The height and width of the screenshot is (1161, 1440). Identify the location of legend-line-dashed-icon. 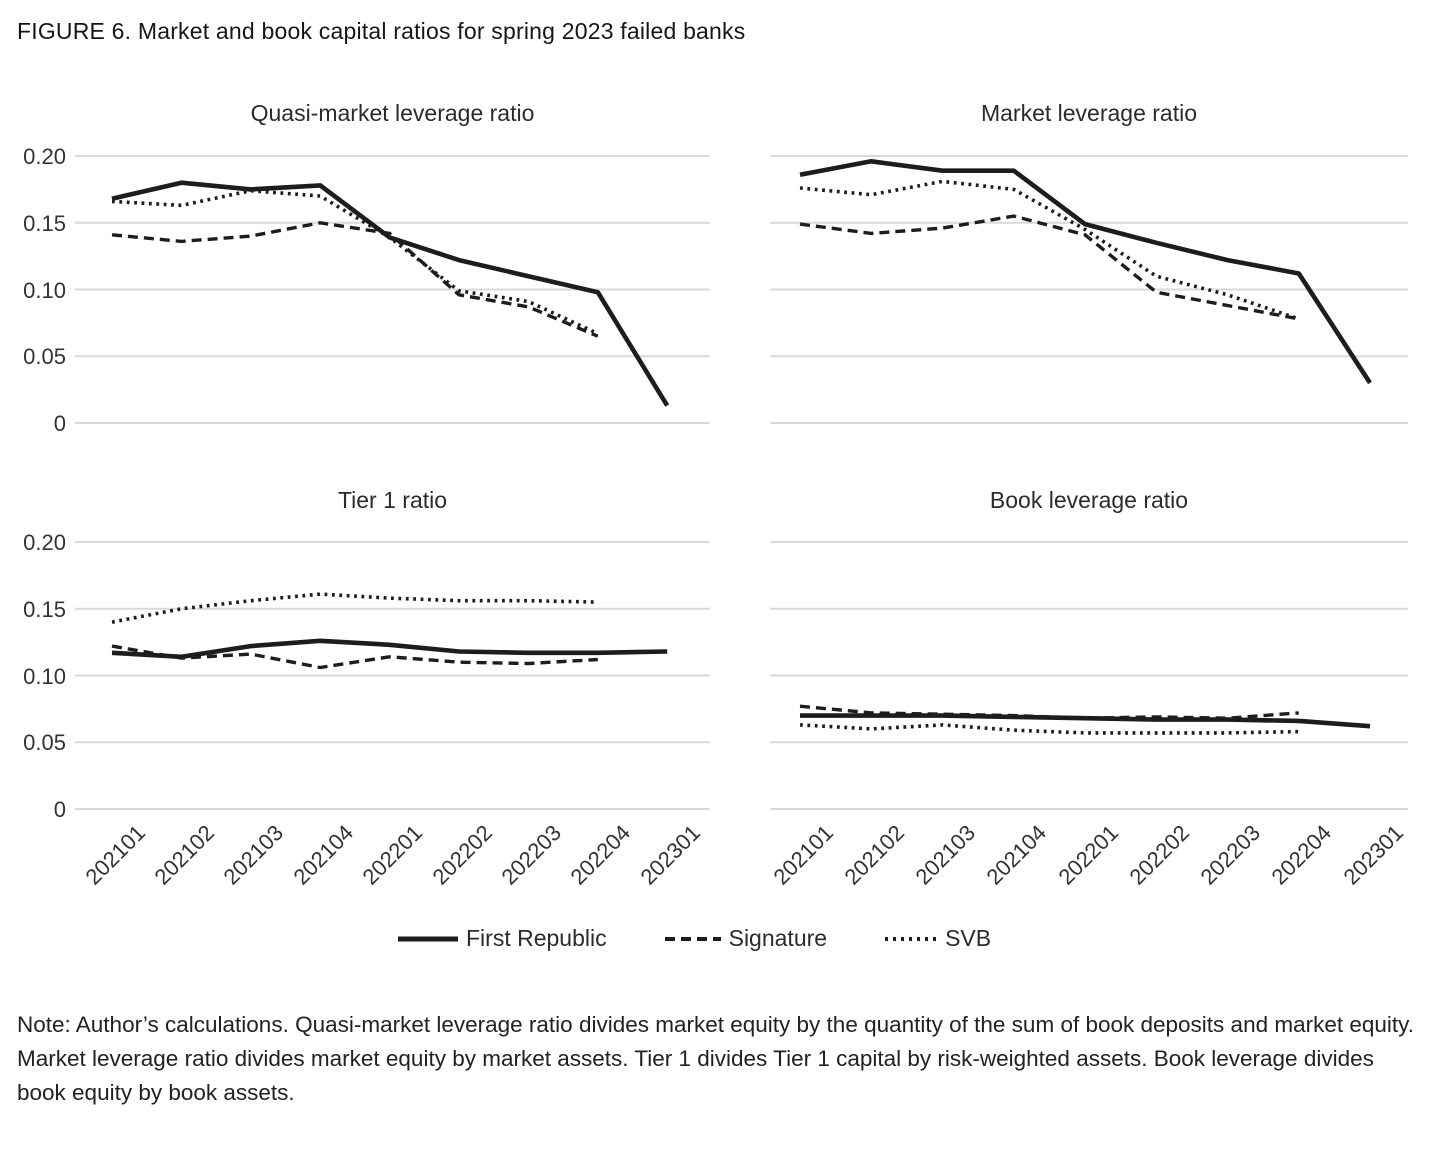
(692, 938).